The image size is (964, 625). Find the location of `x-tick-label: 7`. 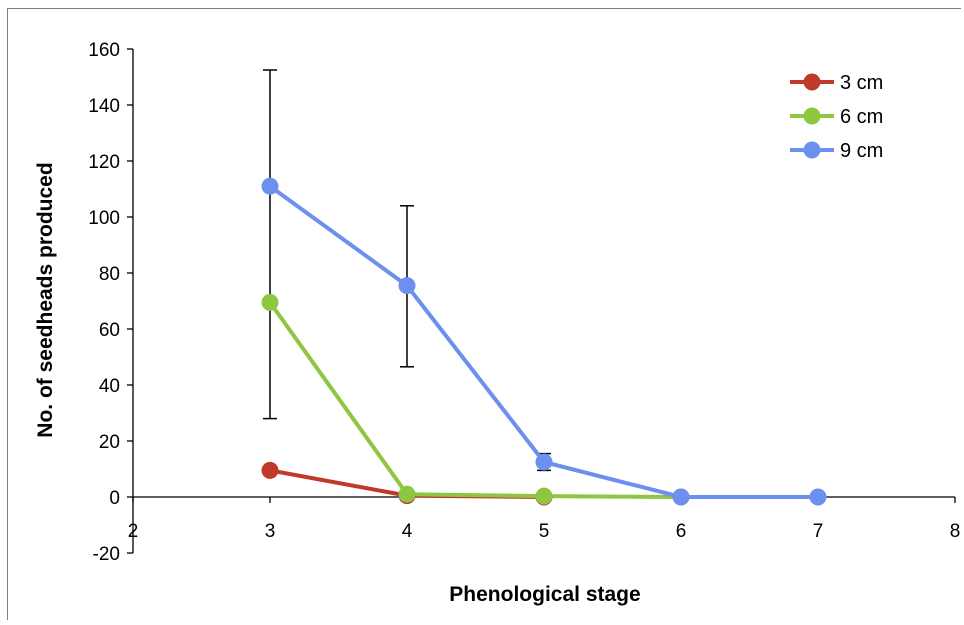

x-tick-label: 7 is located at coordinates (818, 531).